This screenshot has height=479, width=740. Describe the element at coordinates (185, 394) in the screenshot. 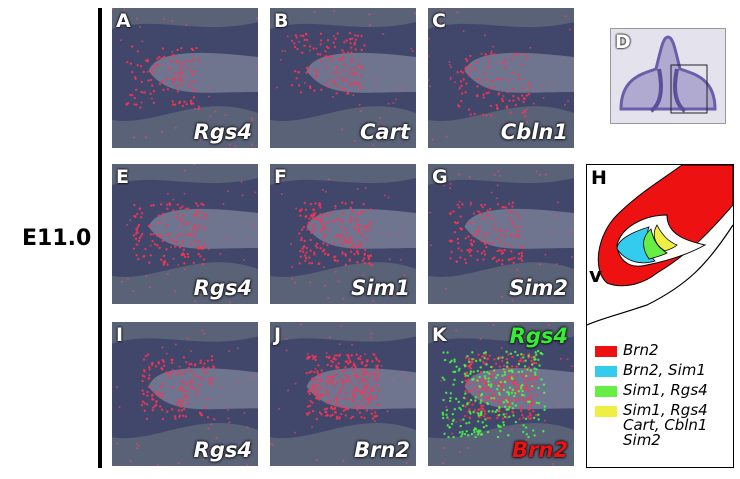

I see `panel: I Rgs4` at that location.